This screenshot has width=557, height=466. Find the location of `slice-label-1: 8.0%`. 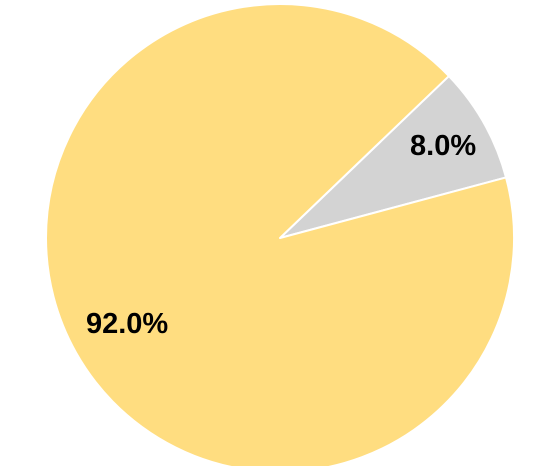

slice-label-1: 8.0% is located at coordinates (443, 146).